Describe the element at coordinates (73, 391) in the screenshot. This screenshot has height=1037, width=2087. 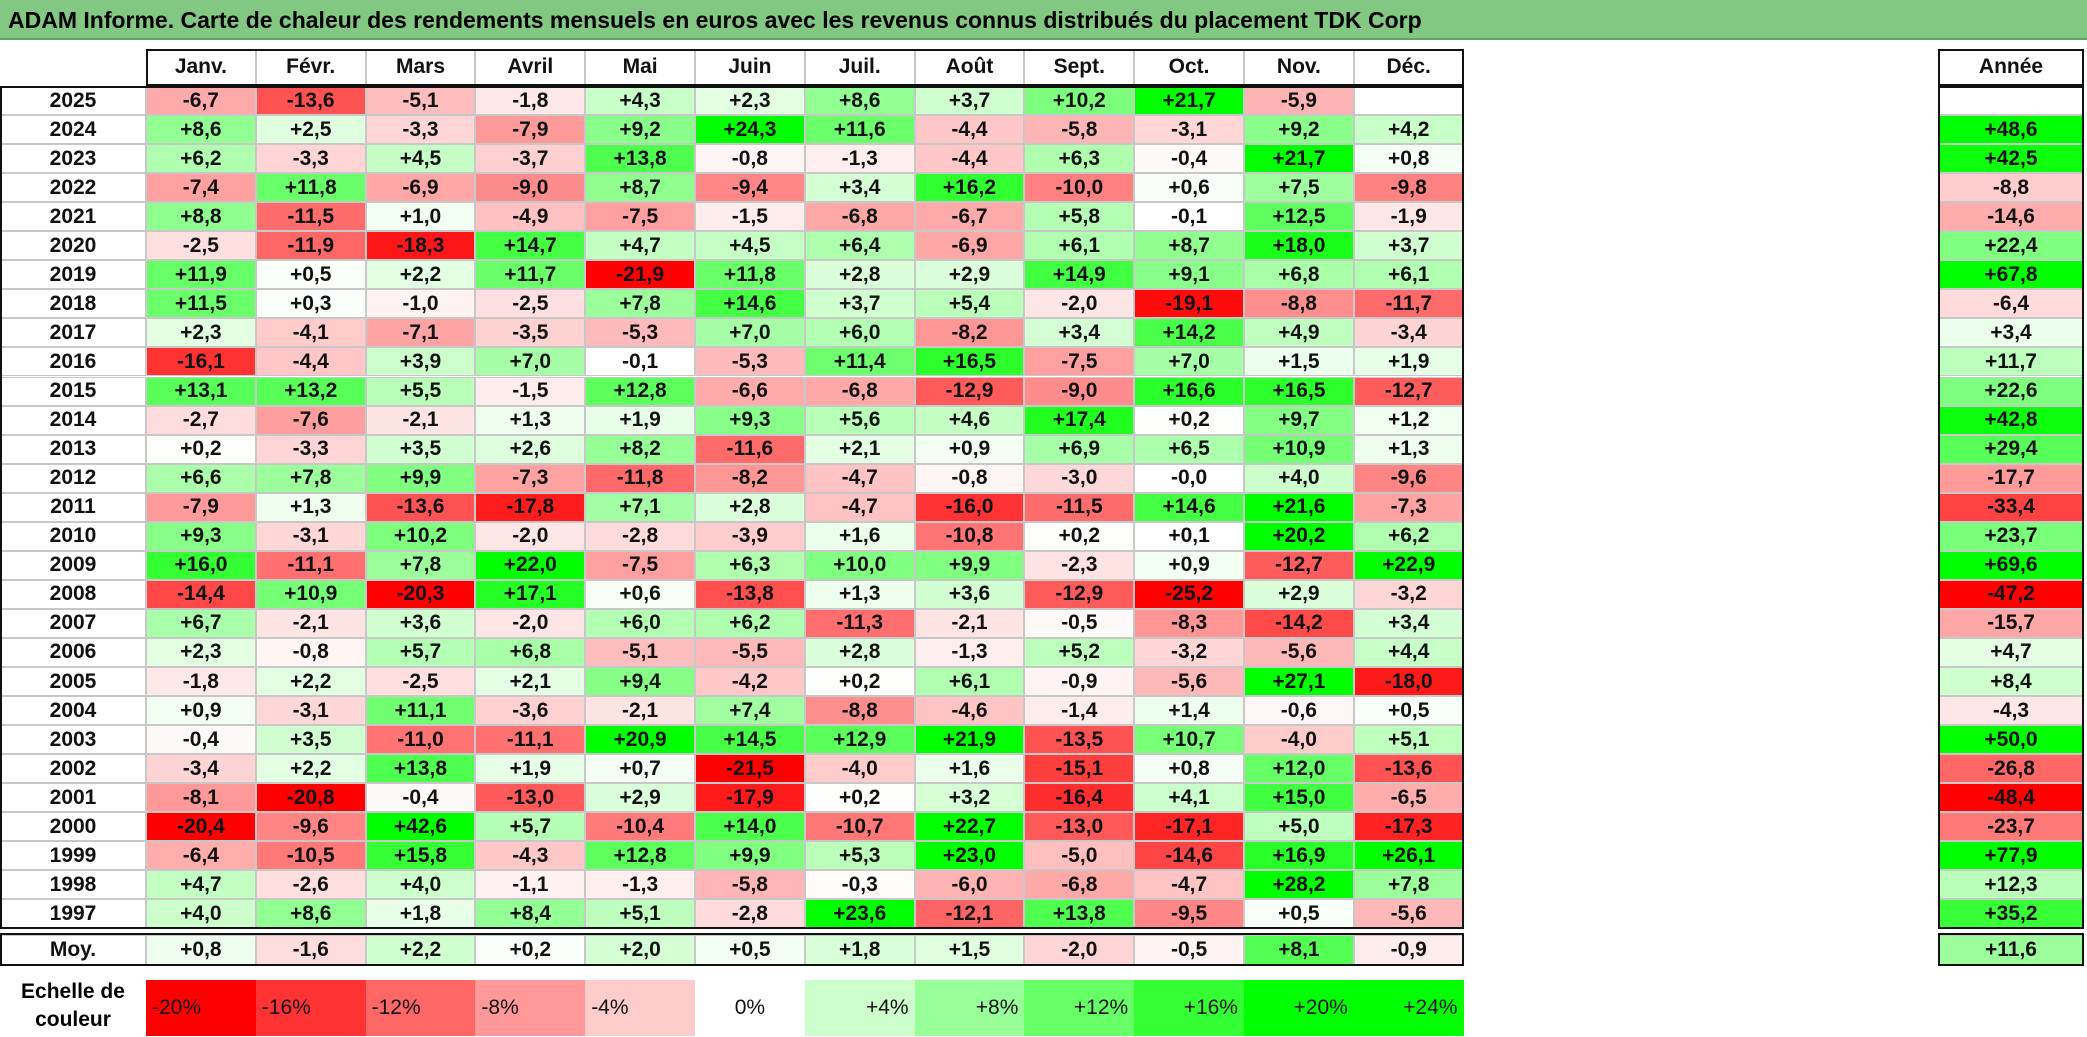
I see `year-label: 2015` at that location.